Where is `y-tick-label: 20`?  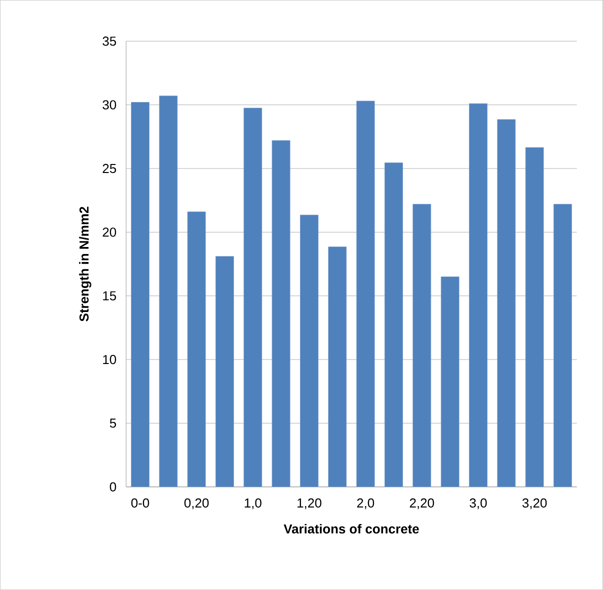 y-tick-label: 20 is located at coordinates (109, 232).